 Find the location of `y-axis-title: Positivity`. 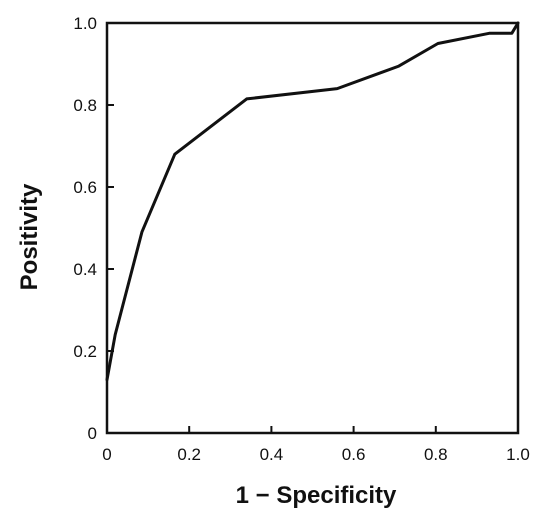

y-axis-title: Positivity is located at coordinates (29, 236).